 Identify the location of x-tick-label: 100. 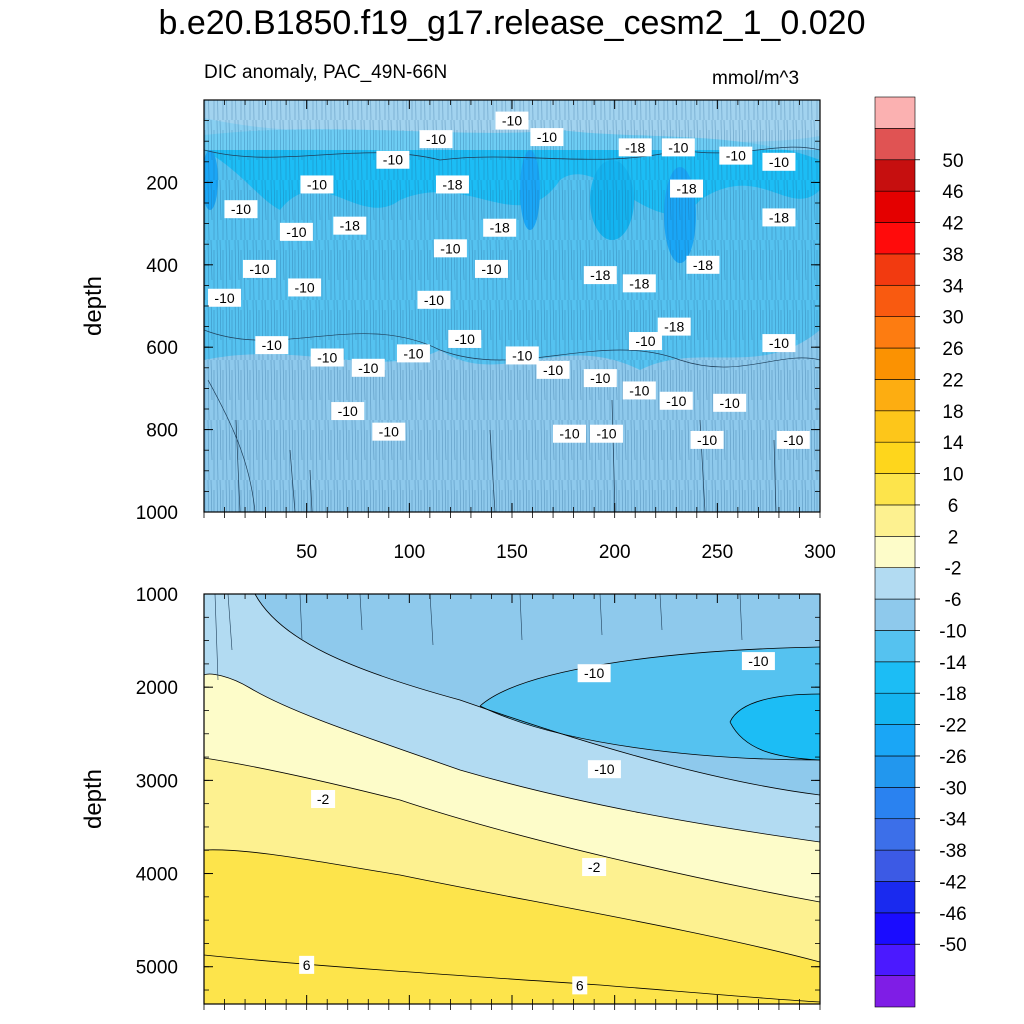
(409, 552).